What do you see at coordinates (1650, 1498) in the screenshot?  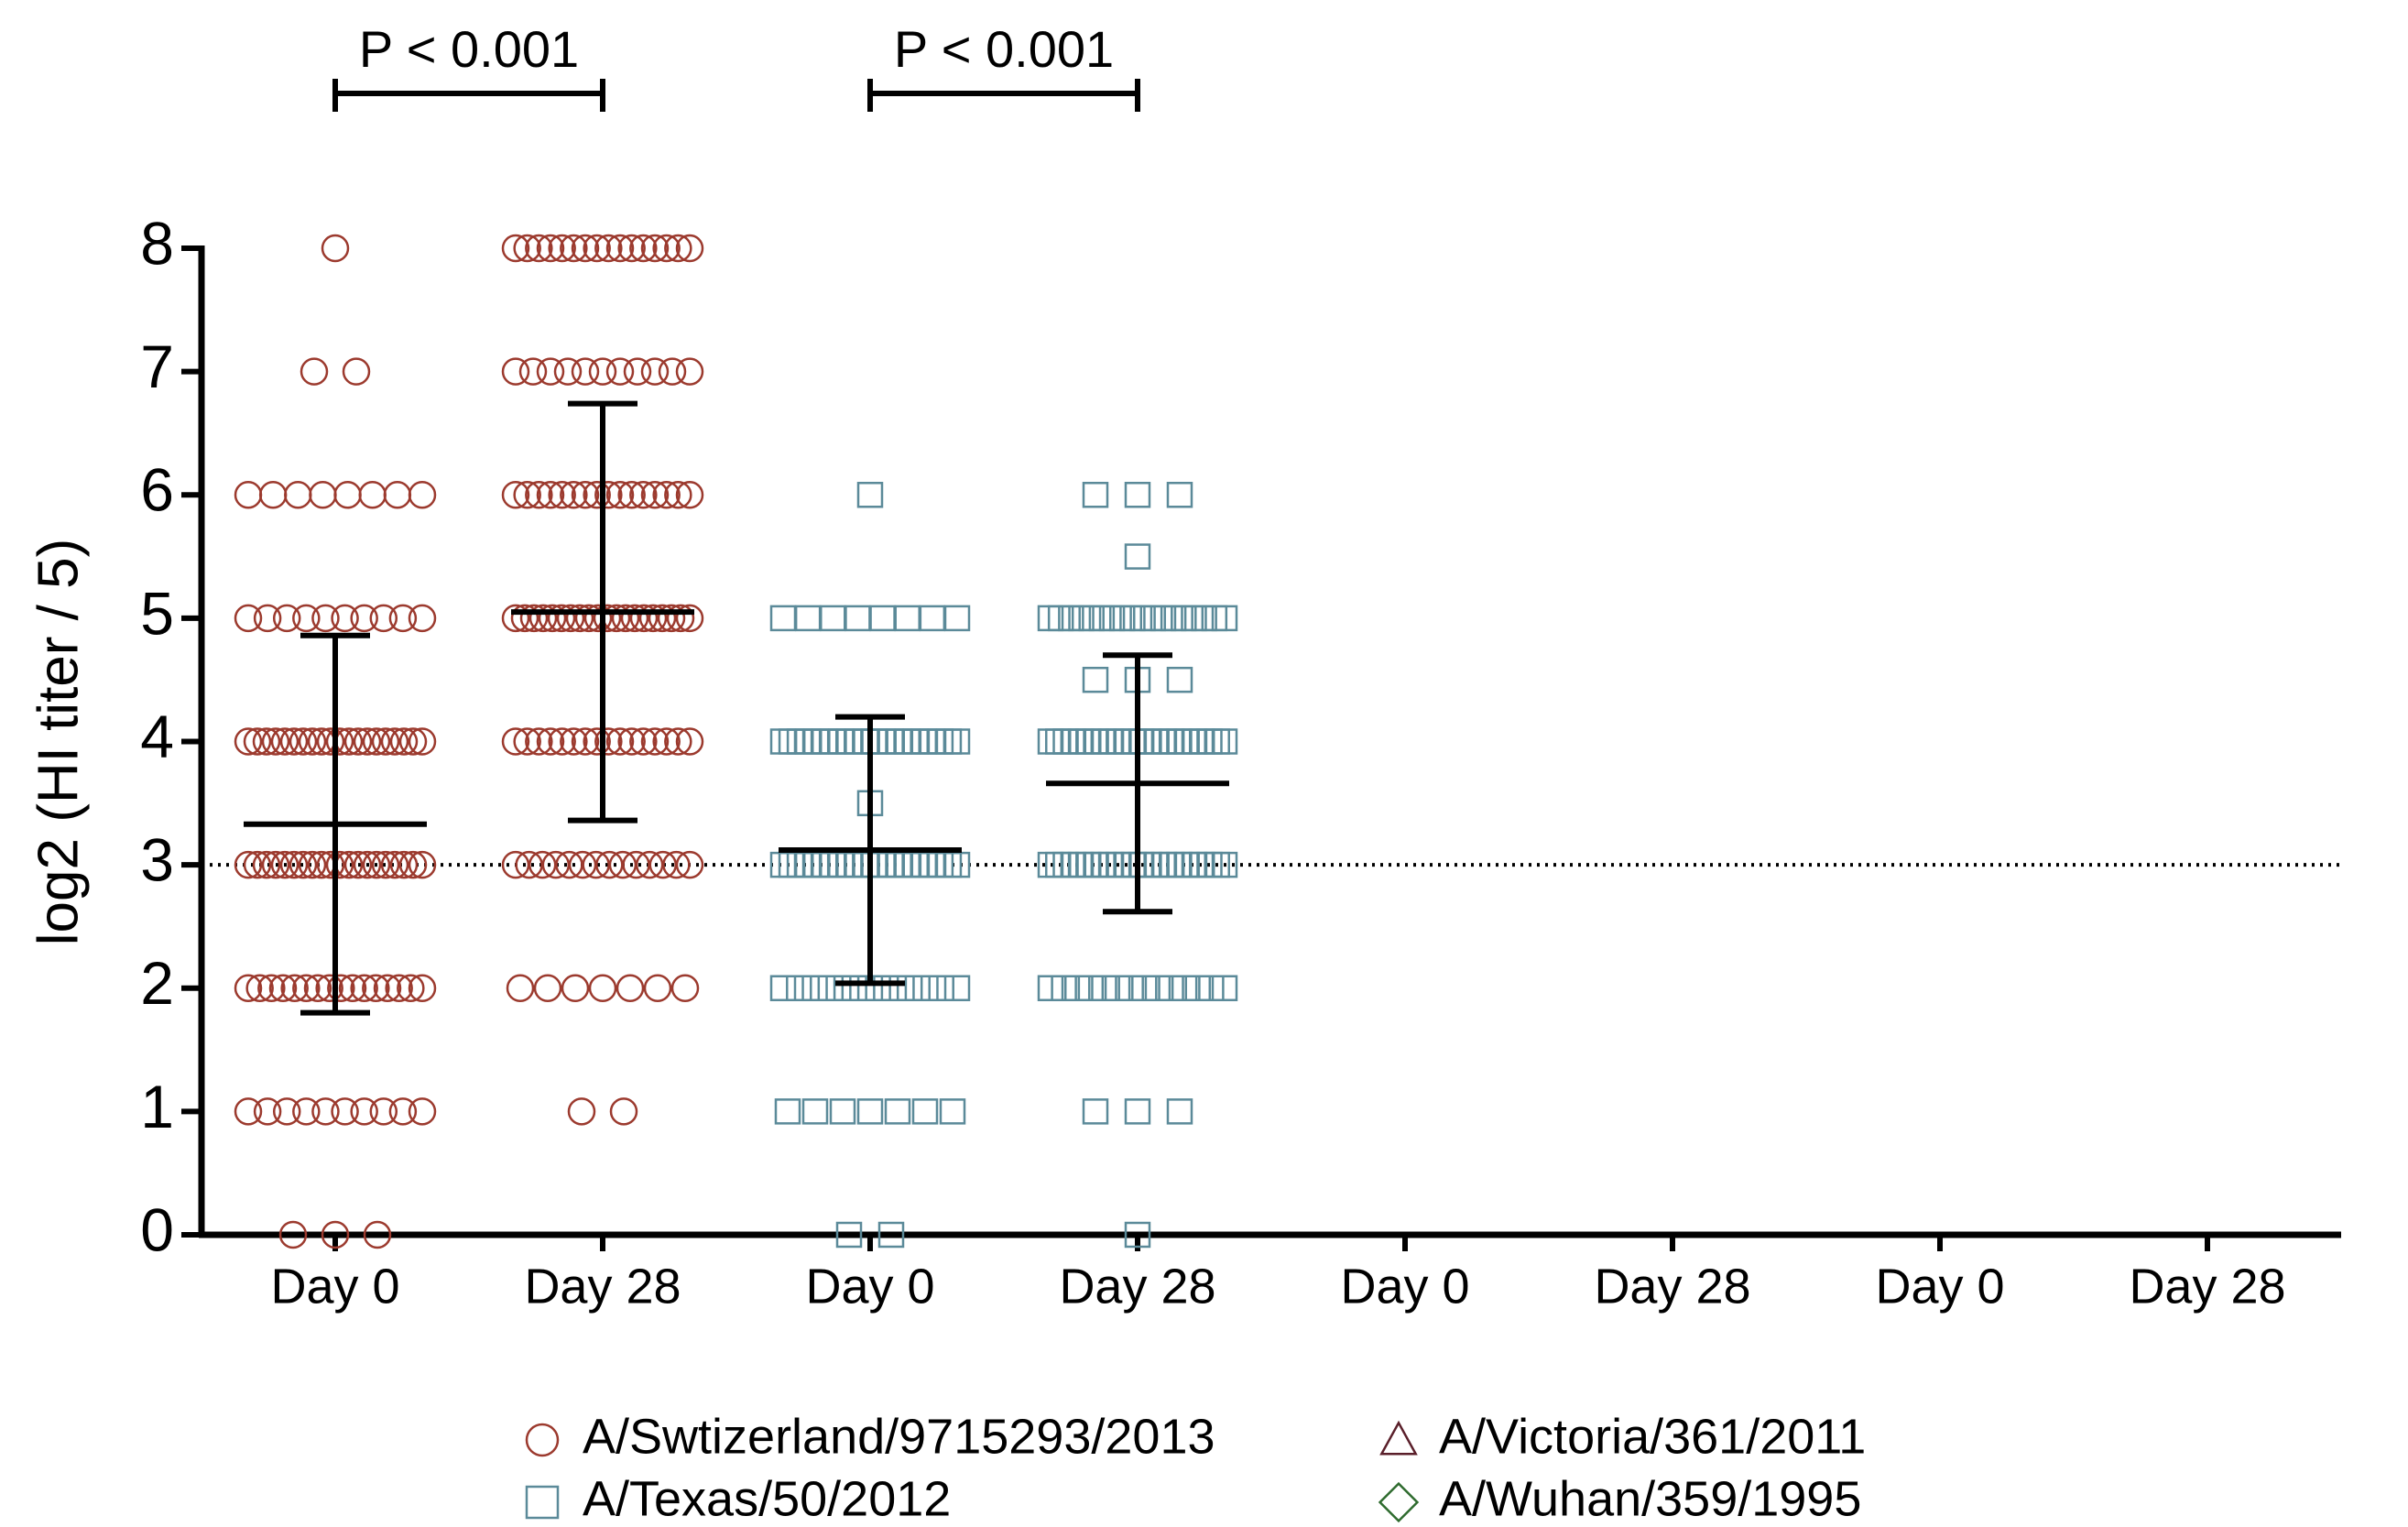 I see `legend-label: A/Wuhan/359/1995` at bounding box center [1650, 1498].